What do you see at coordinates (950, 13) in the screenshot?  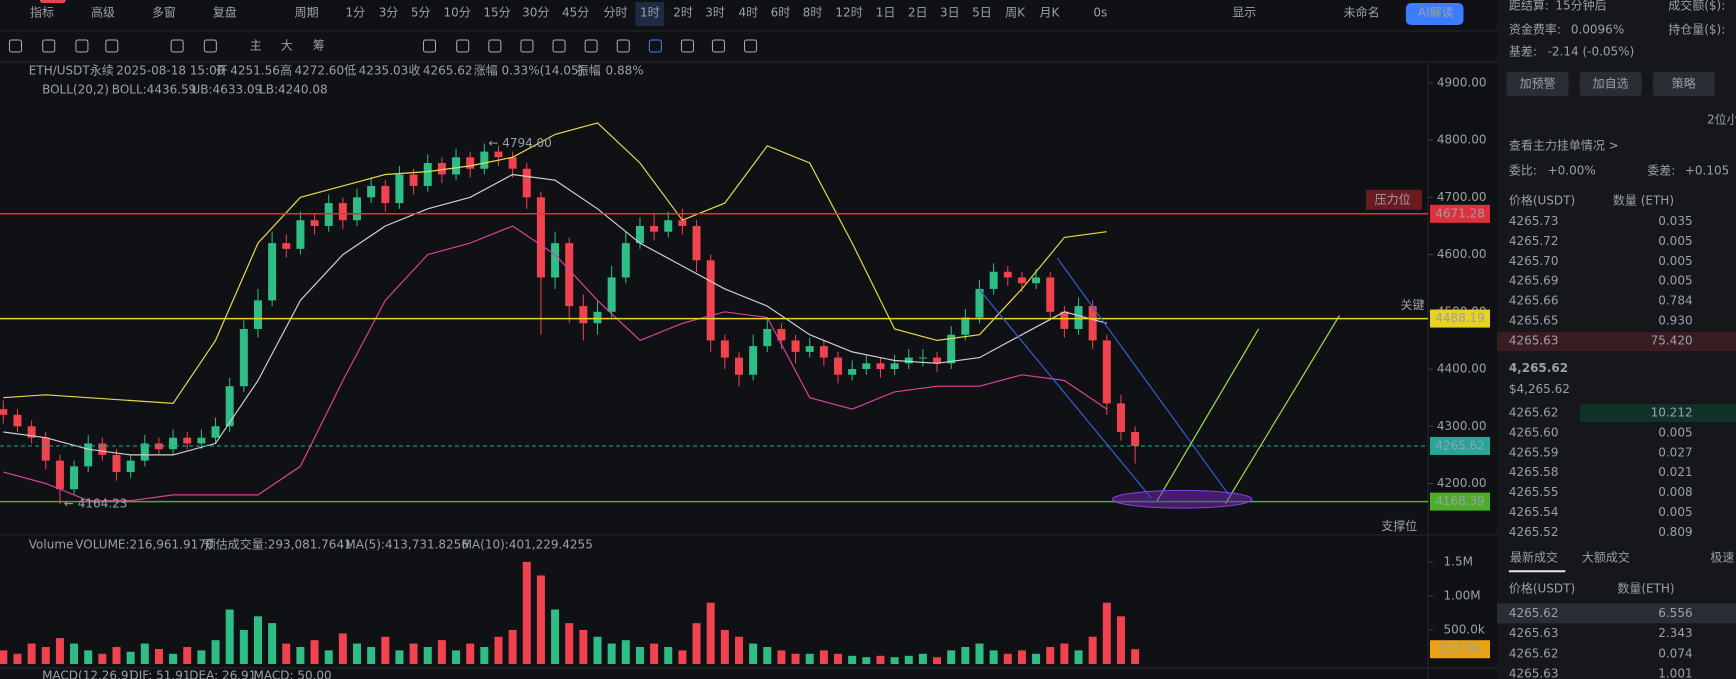 I see `period-tab: 3日` at bounding box center [950, 13].